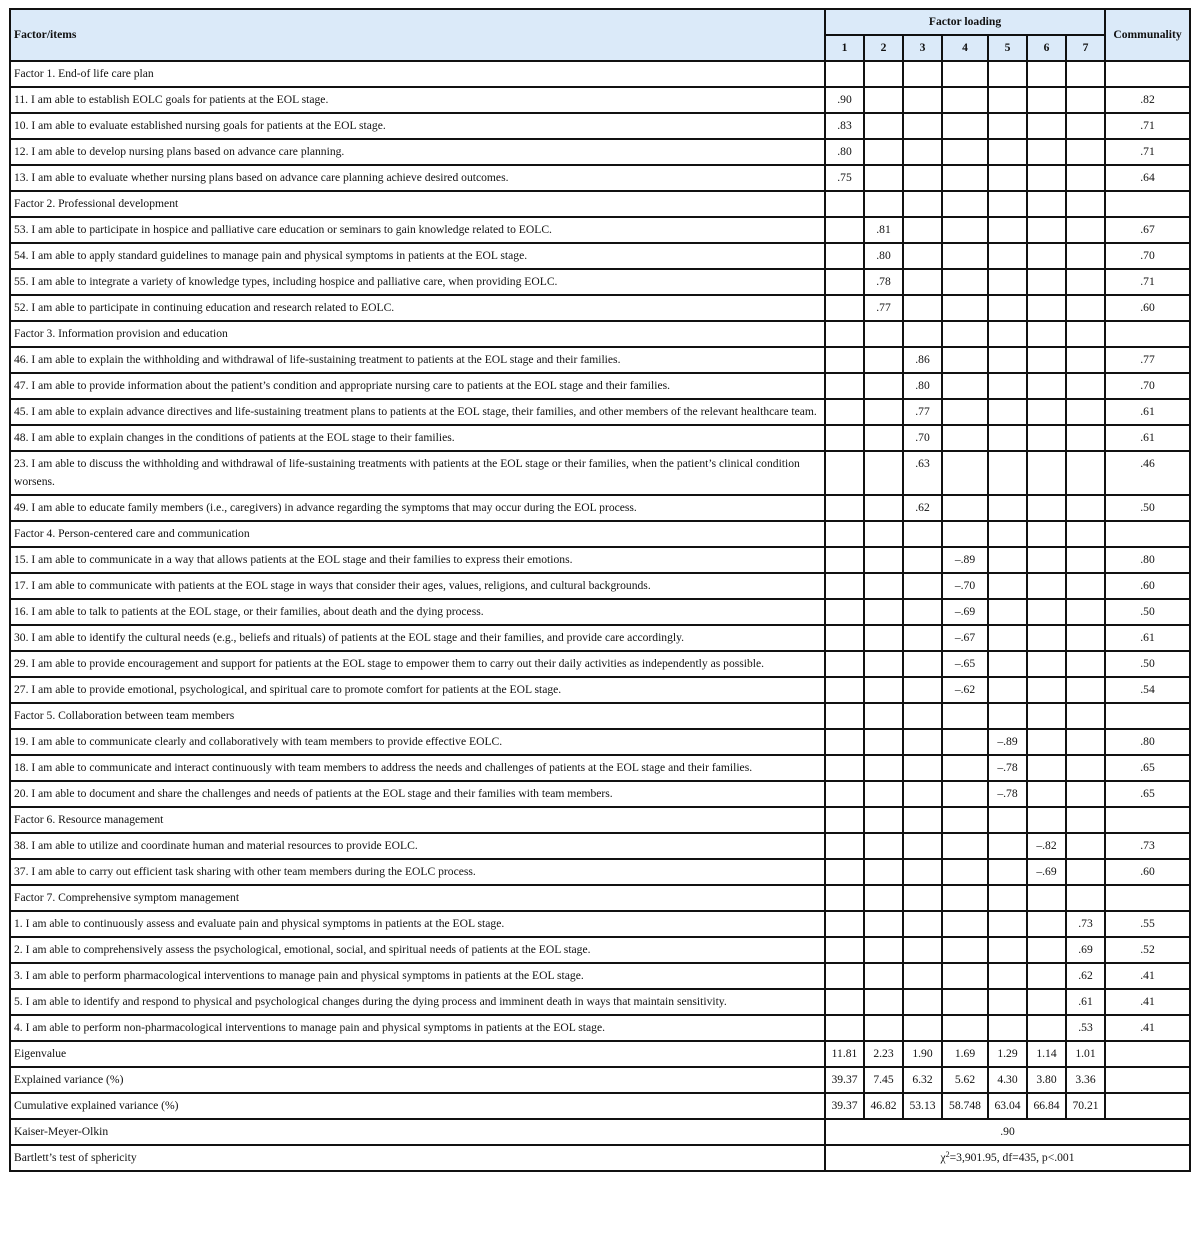  Describe the element at coordinates (1085, 1106) in the screenshot. I see `loading-cell-factor-7: 70.21` at that location.